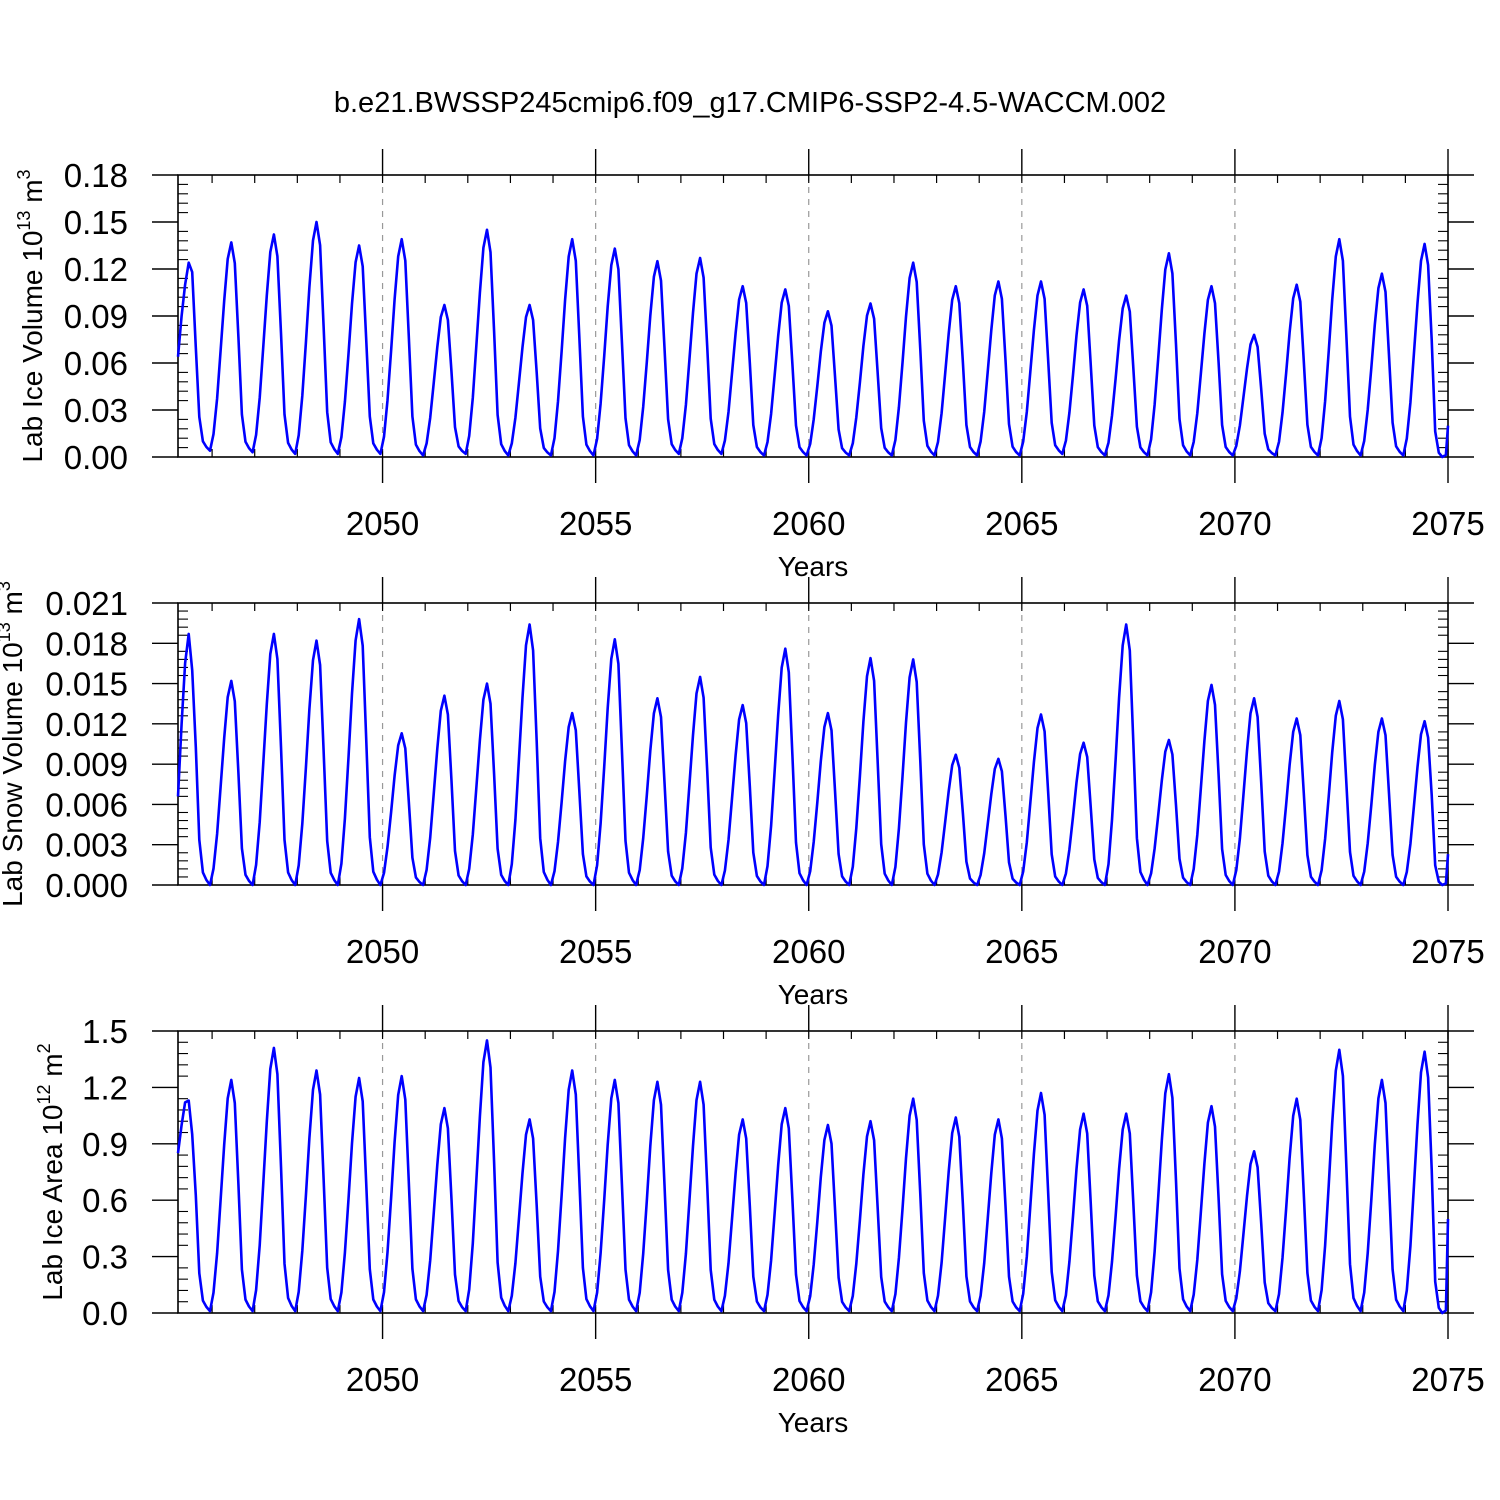 The height and width of the screenshot is (1500, 1500). I want to click on y-axis-label-part: Lab Ice Area 10, so click(52, 1203).